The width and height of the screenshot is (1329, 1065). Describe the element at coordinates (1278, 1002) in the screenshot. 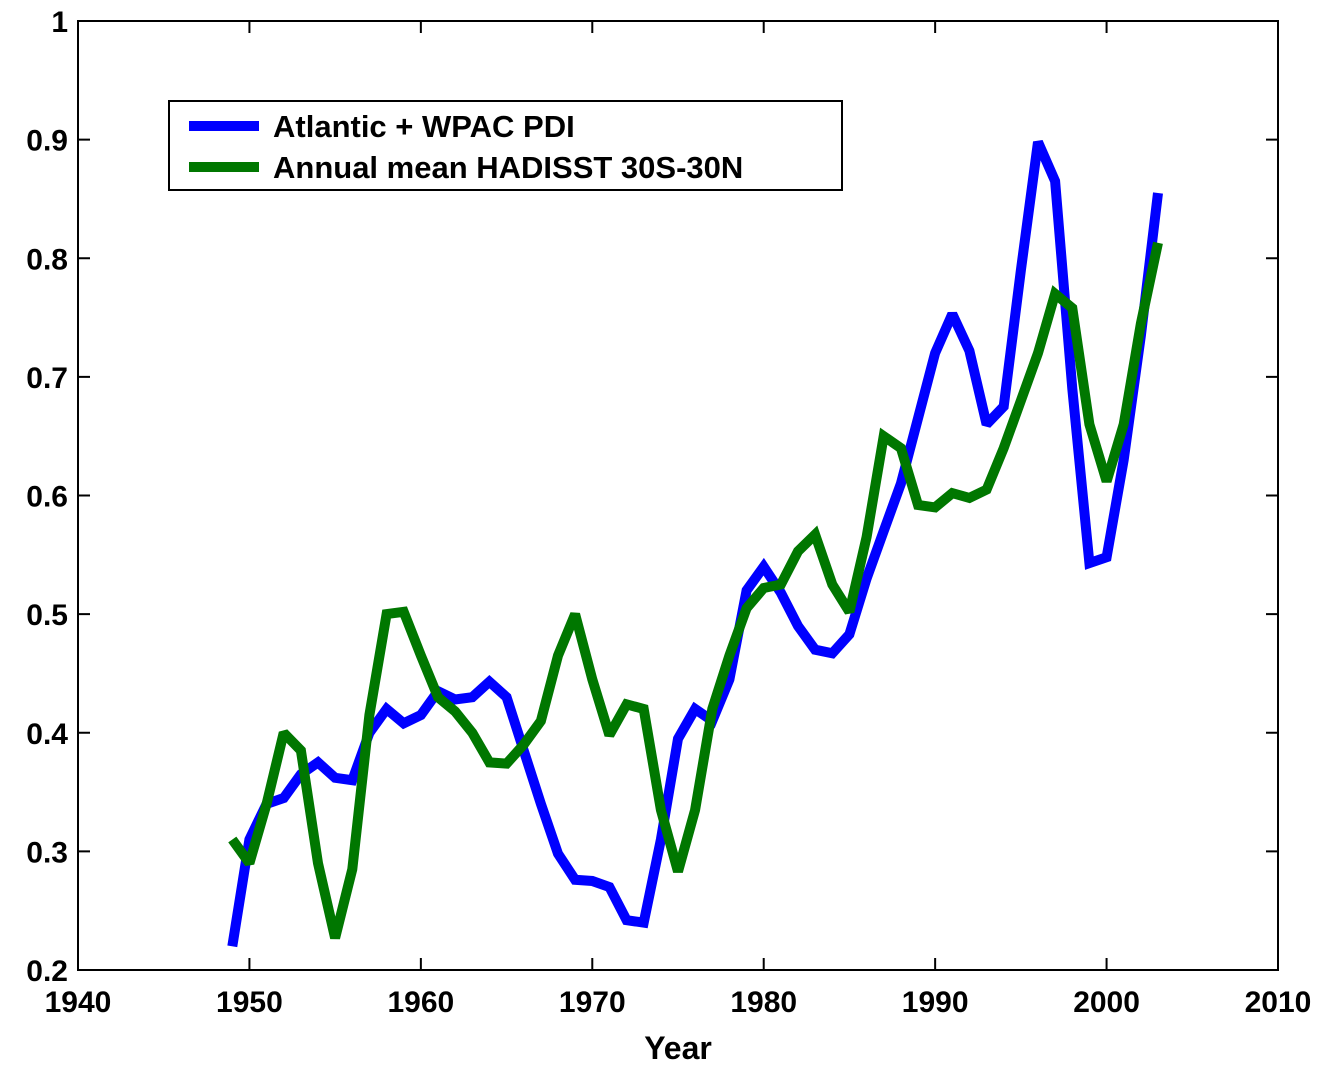

I see `x-tick-label: 2010` at that location.